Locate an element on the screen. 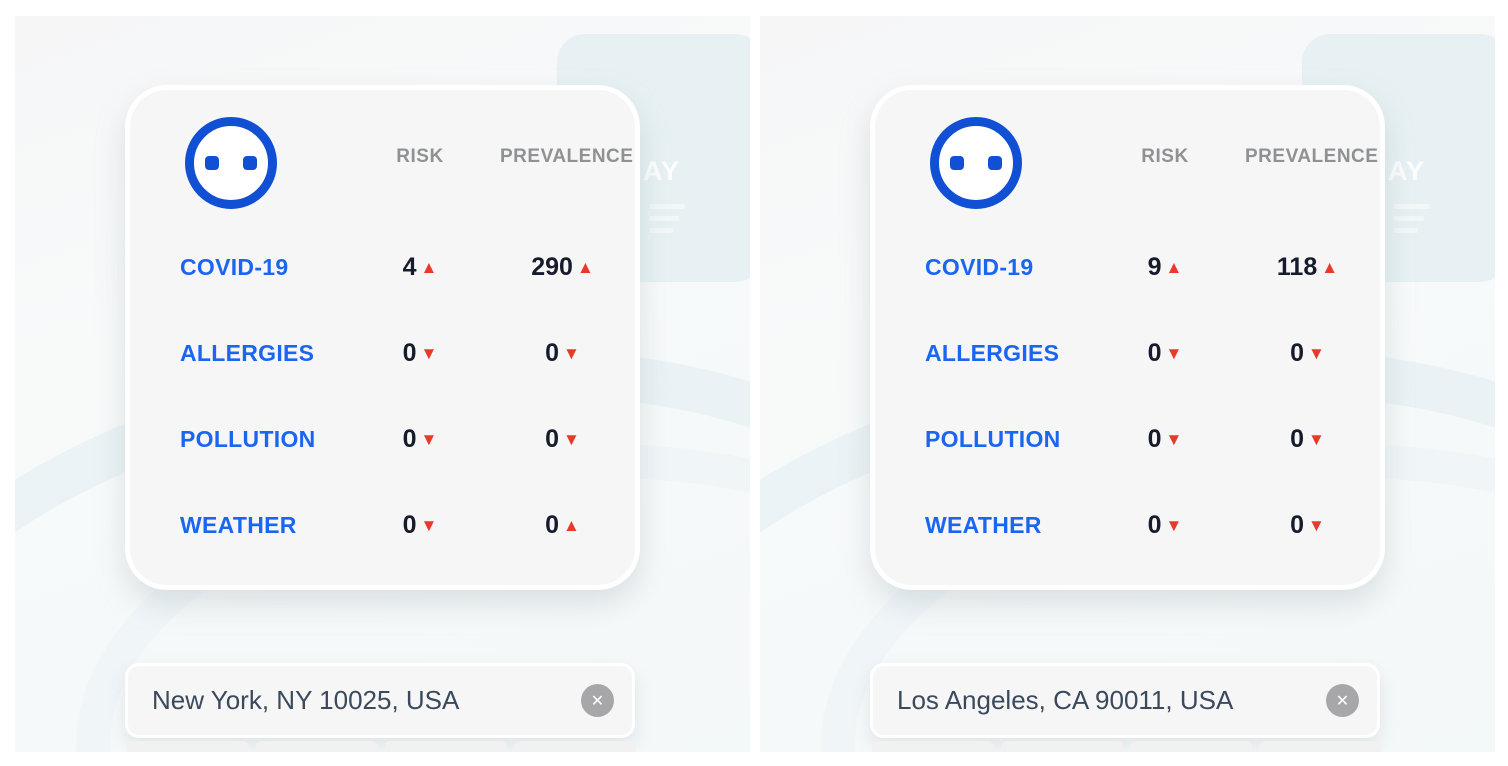  prevalence-value: 290 ▲ is located at coordinates (562, 266).